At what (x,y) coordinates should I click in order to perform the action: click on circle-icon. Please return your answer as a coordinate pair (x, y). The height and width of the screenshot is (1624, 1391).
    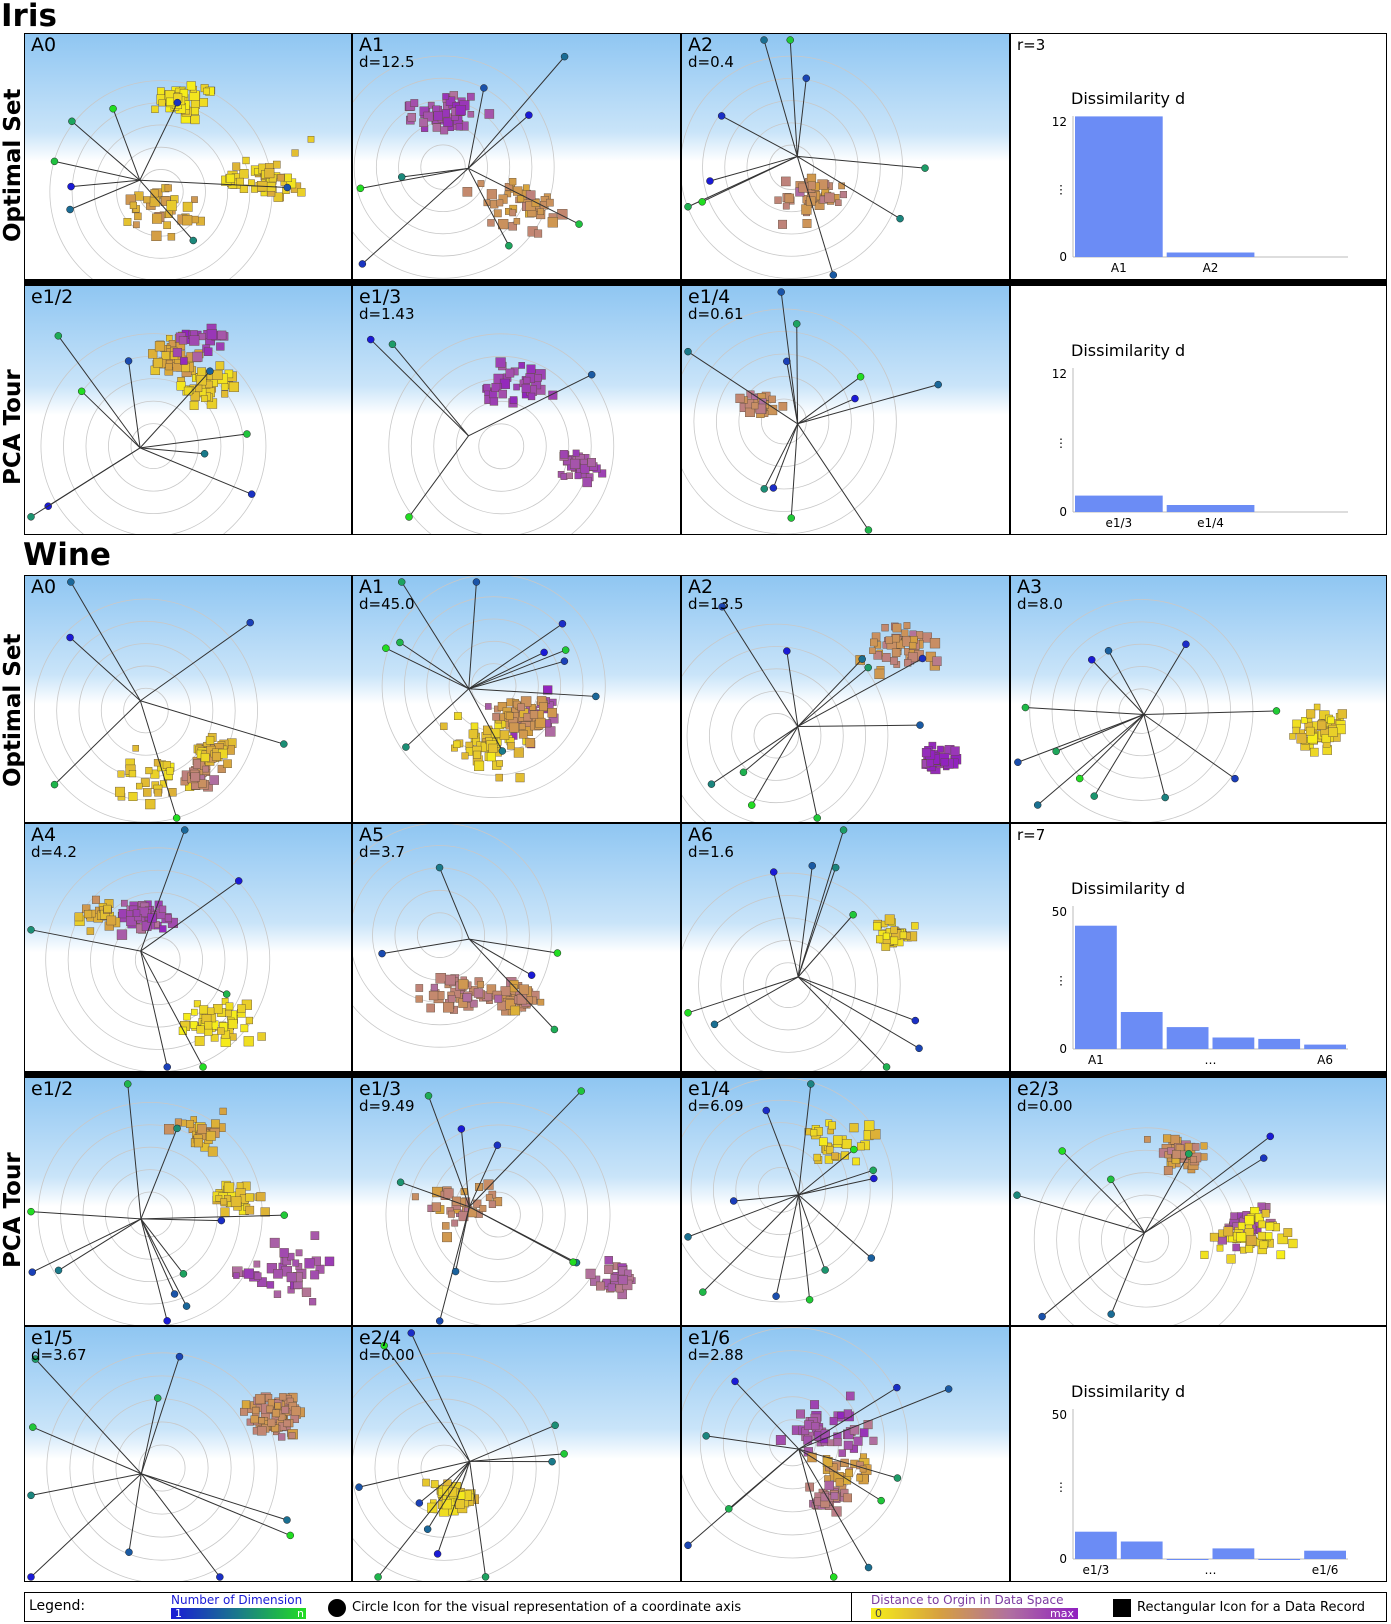
    Looking at the image, I should click on (337, 1608).